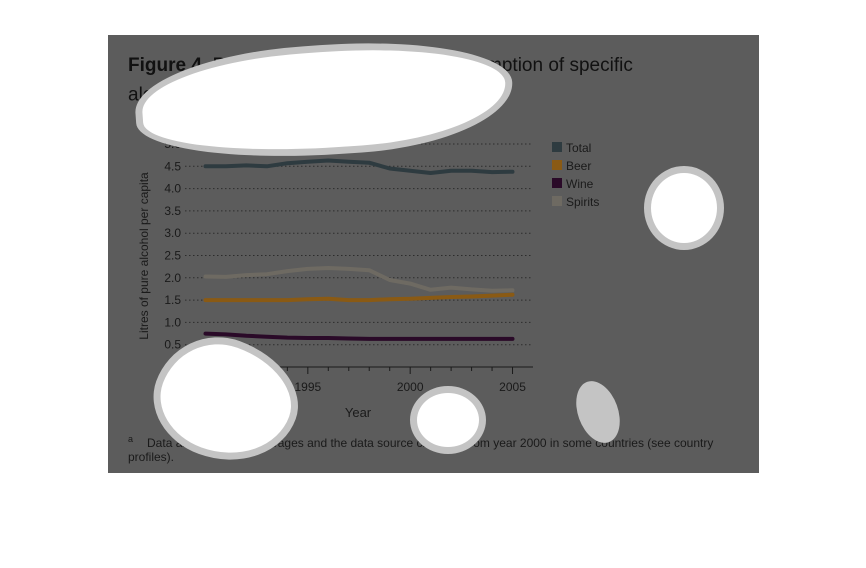  What do you see at coordinates (578, 166) in the screenshot?
I see `legend-label-beer: Beer` at bounding box center [578, 166].